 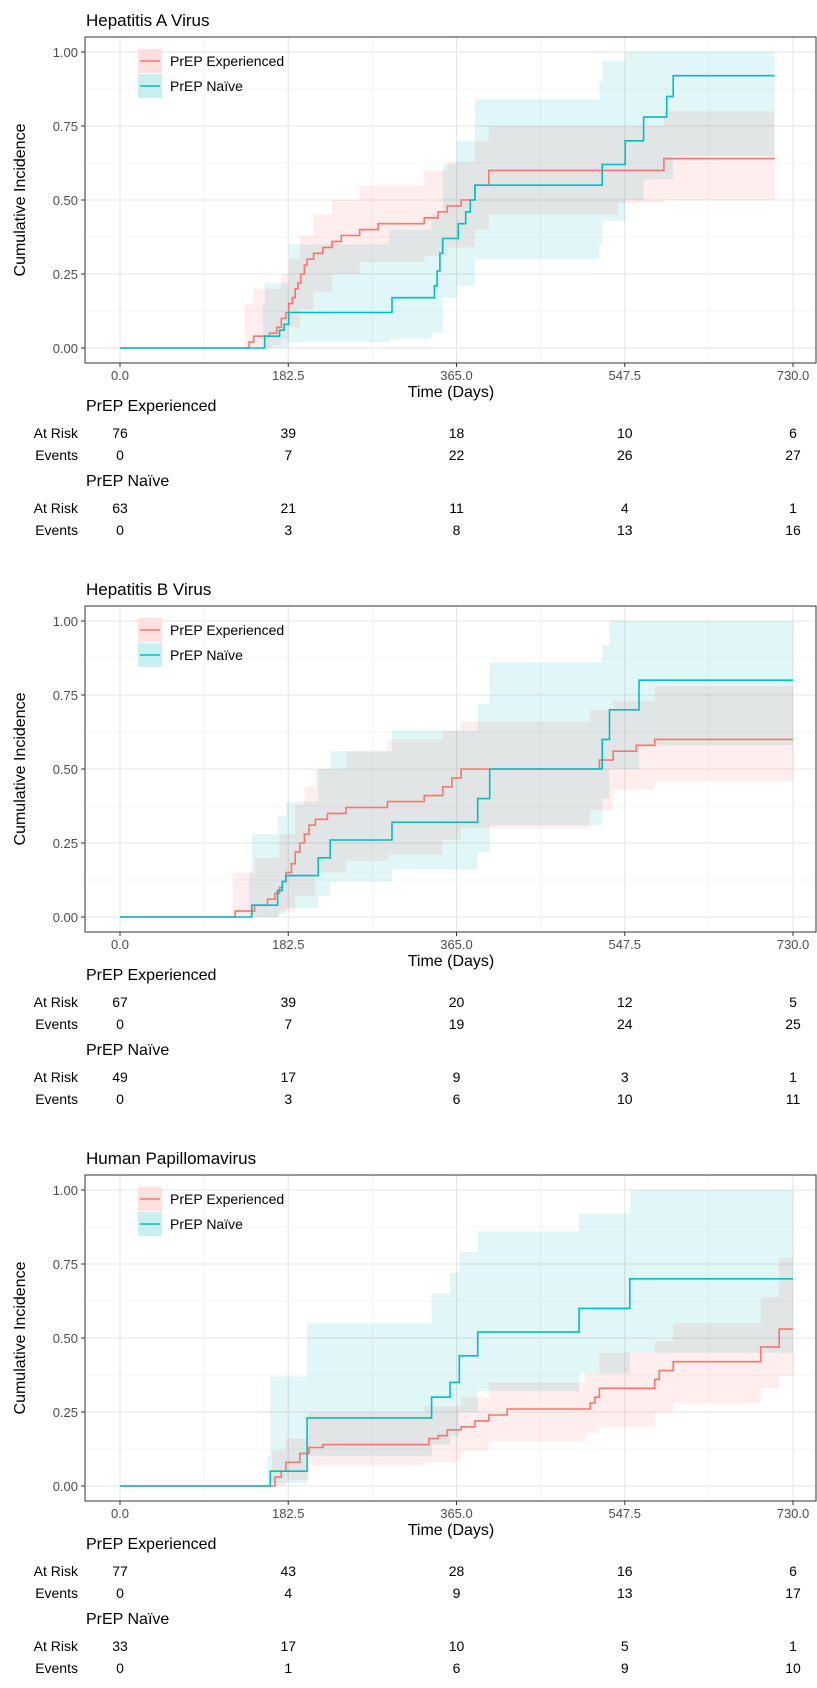 I want to click on series-line-experienced, so click(x=456, y=1407).